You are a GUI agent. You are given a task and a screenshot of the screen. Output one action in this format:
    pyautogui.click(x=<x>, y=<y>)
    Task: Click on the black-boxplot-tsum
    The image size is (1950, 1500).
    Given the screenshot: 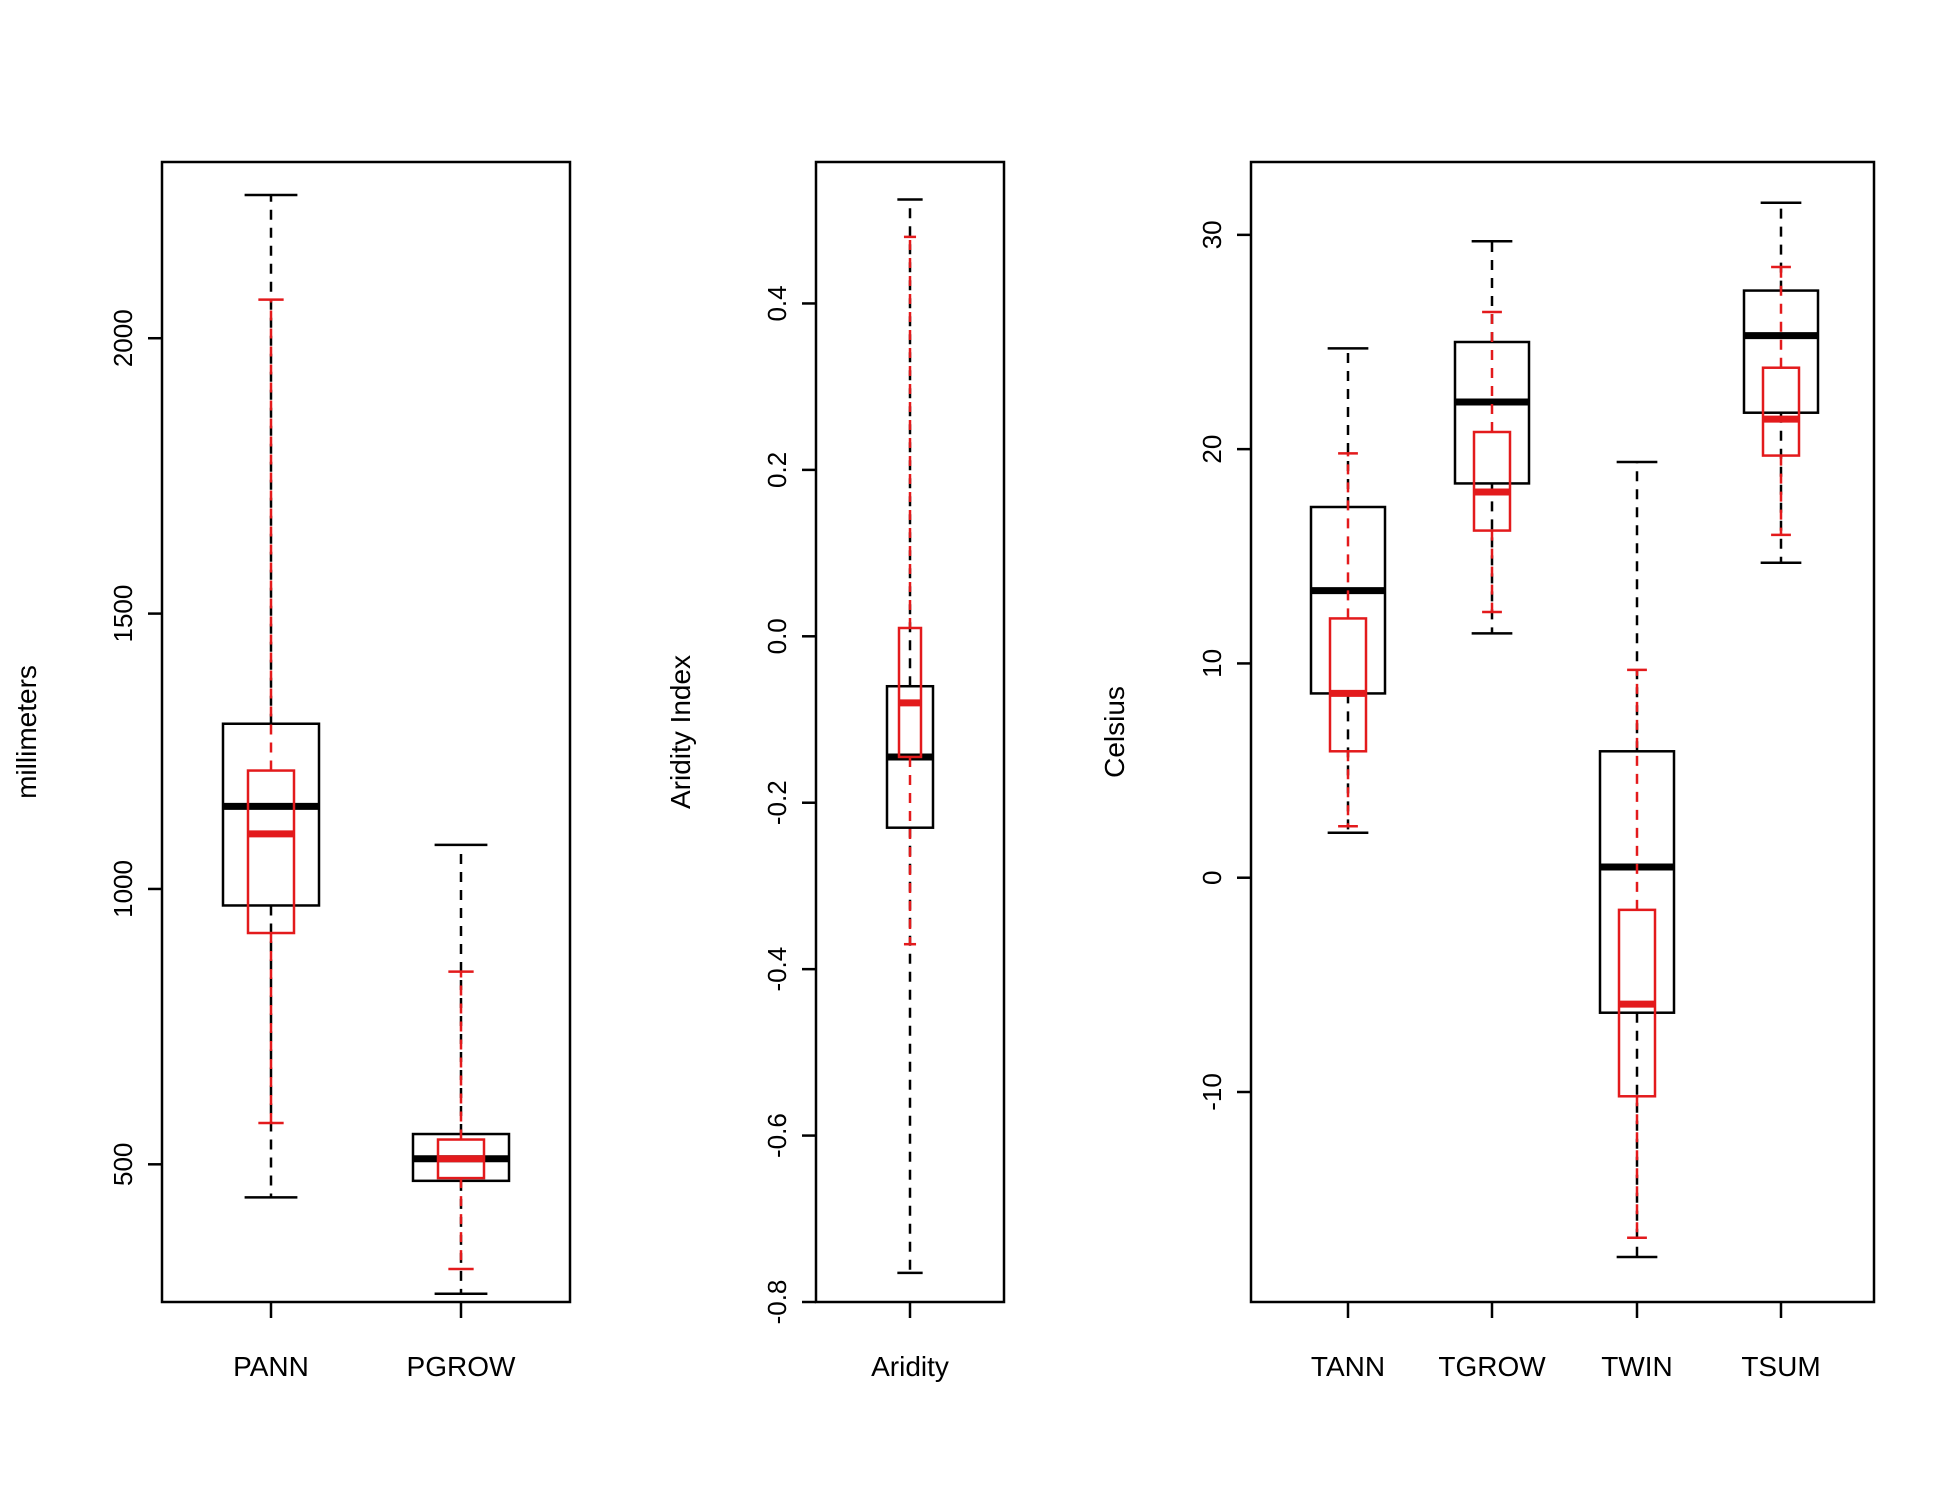 What is the action you would take?
    pyautogui.click(x=1781, y=382)
    